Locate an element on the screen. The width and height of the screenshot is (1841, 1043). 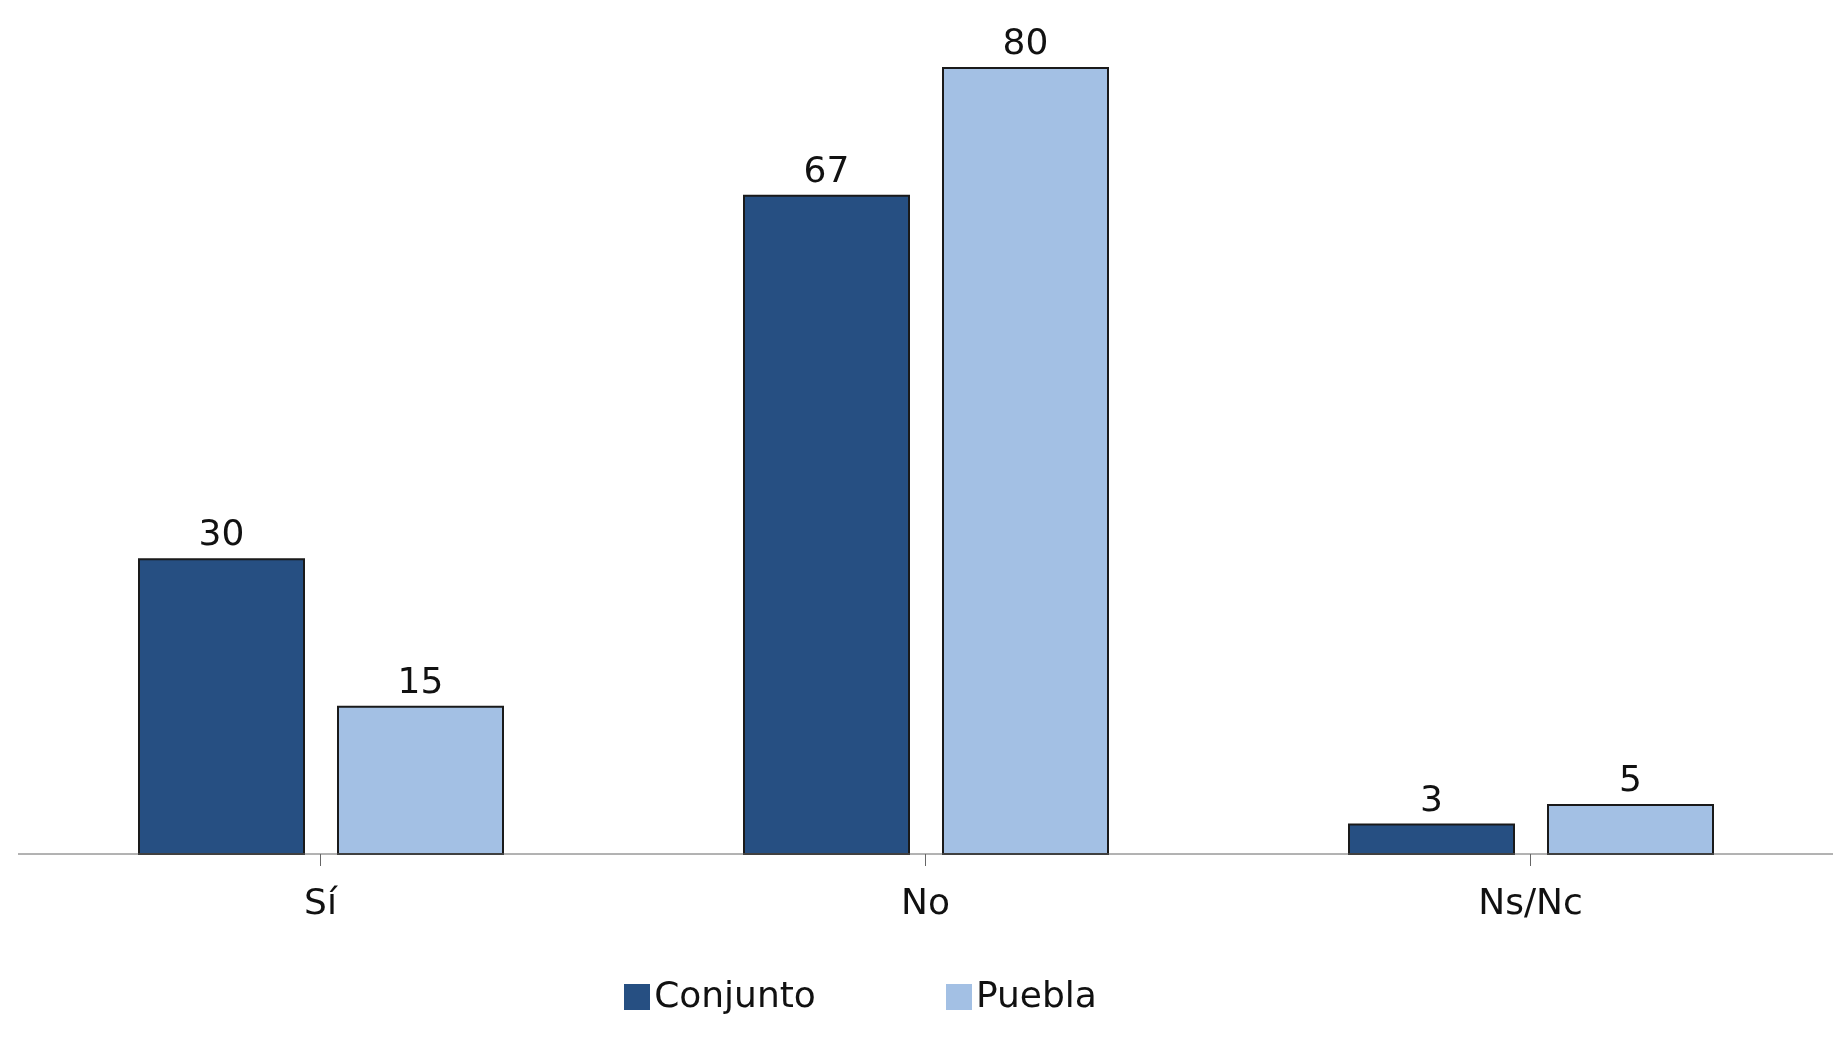
data-label: 30 is located at coordinates (221, 533).